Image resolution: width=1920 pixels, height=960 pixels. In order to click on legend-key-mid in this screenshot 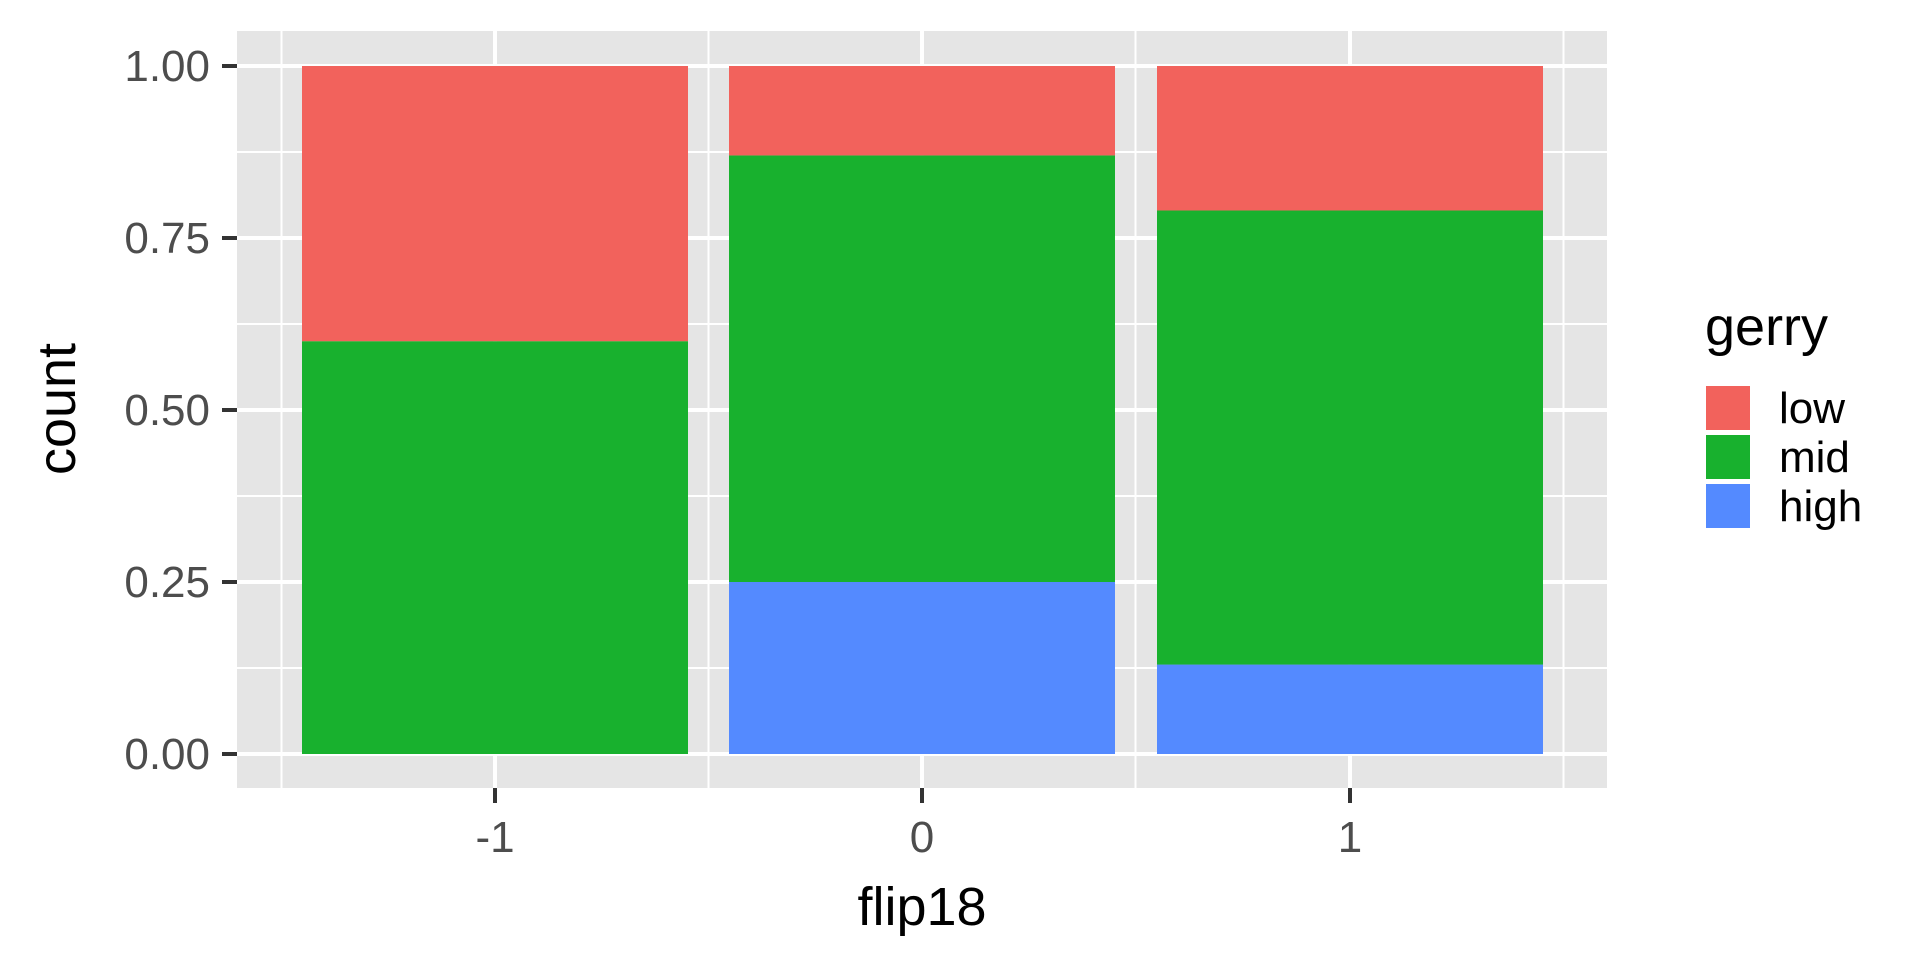, I will do `click(1728, 457)`.